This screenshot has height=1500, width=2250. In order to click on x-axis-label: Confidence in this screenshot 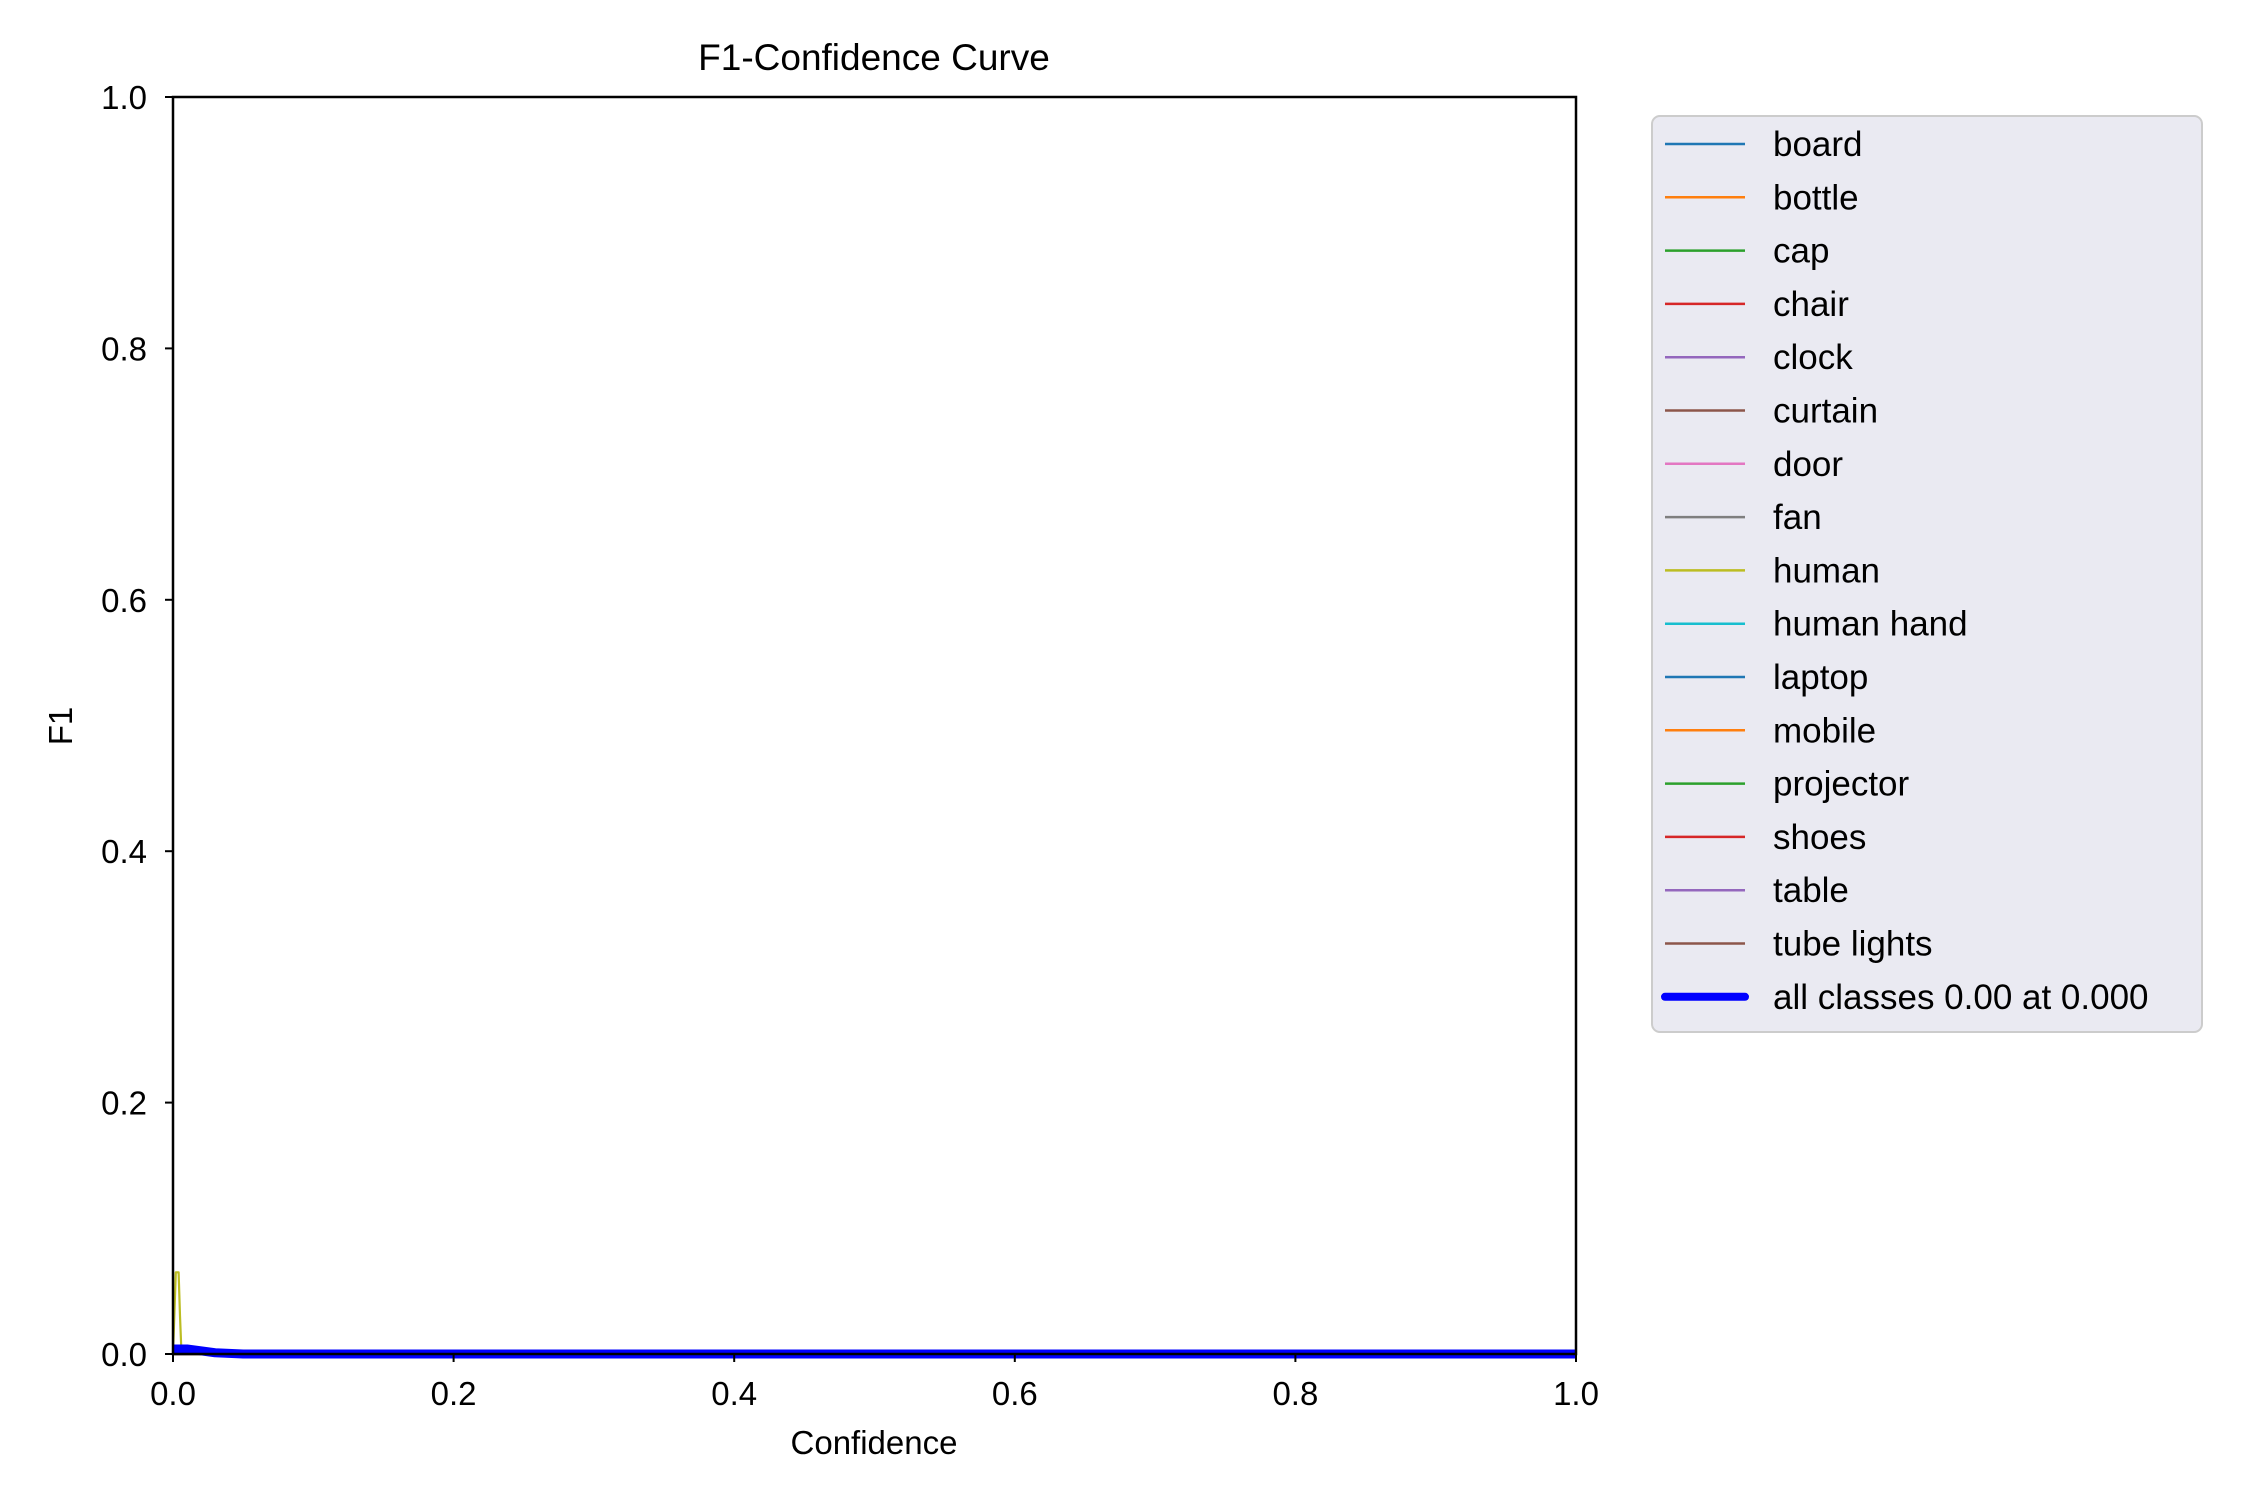, I will do `click(874, 1442)`.